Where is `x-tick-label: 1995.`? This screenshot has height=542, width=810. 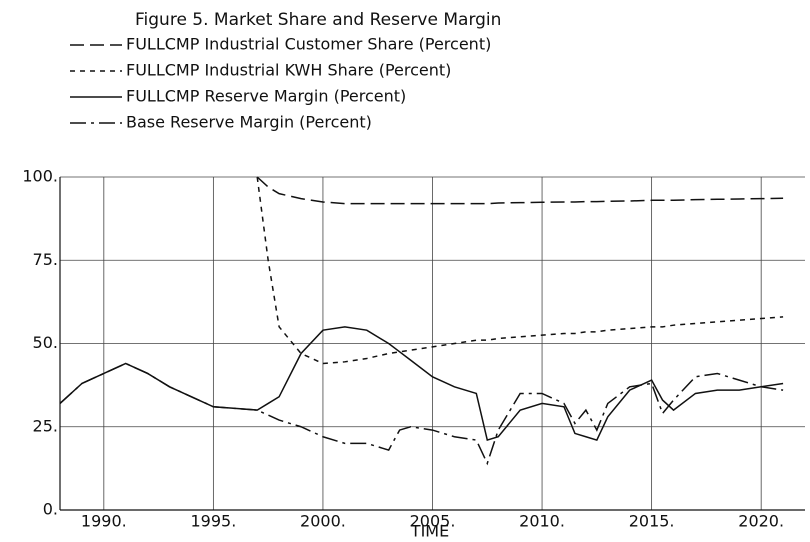 x-tick-label: 1995. is located at coordinates (213, 521).